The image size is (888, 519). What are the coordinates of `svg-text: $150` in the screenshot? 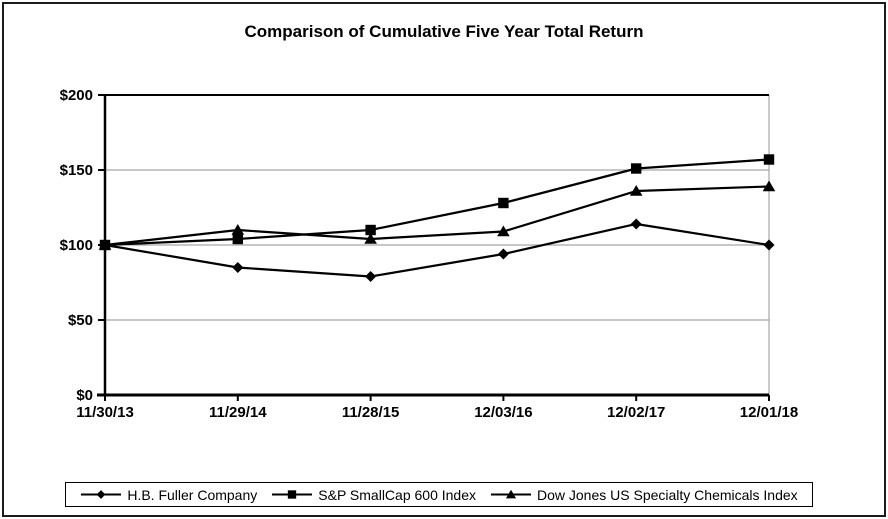 It's located at (76, 170).